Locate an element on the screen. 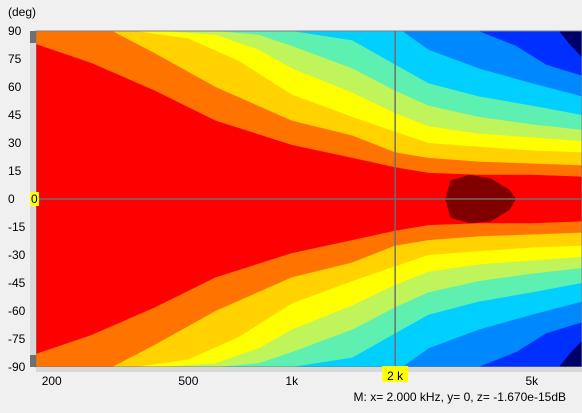 The width and height of the screenshot is (582, 413). y-tick-label: 0 is located at coordinates (11, 199).